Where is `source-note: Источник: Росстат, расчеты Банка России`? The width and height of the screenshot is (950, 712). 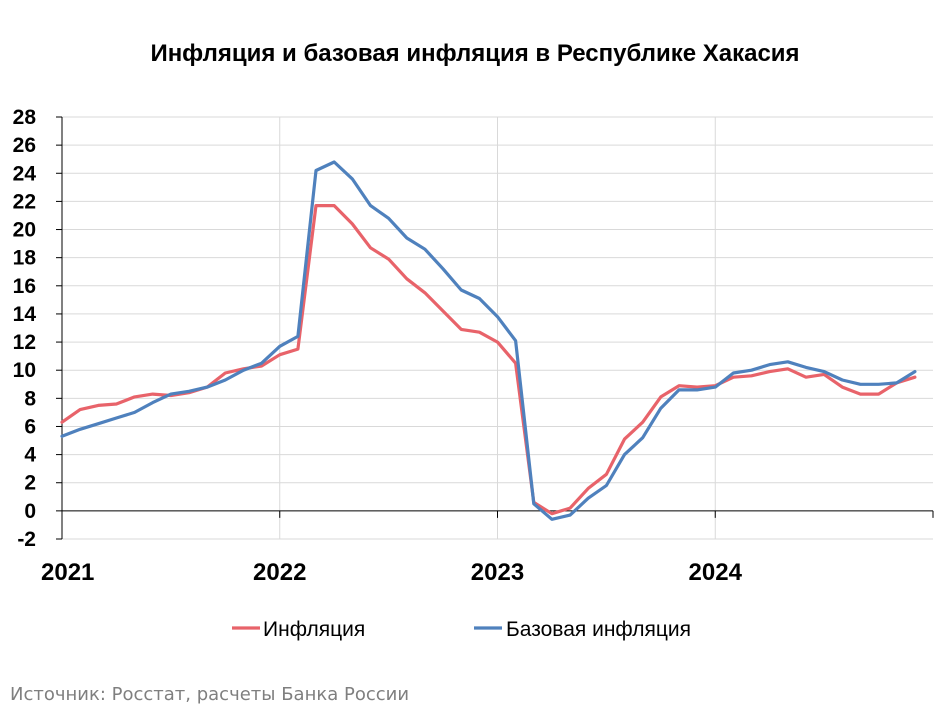 source-note: Источник: Росстат, расчеты Банка России is located at coordinates (210, 694).